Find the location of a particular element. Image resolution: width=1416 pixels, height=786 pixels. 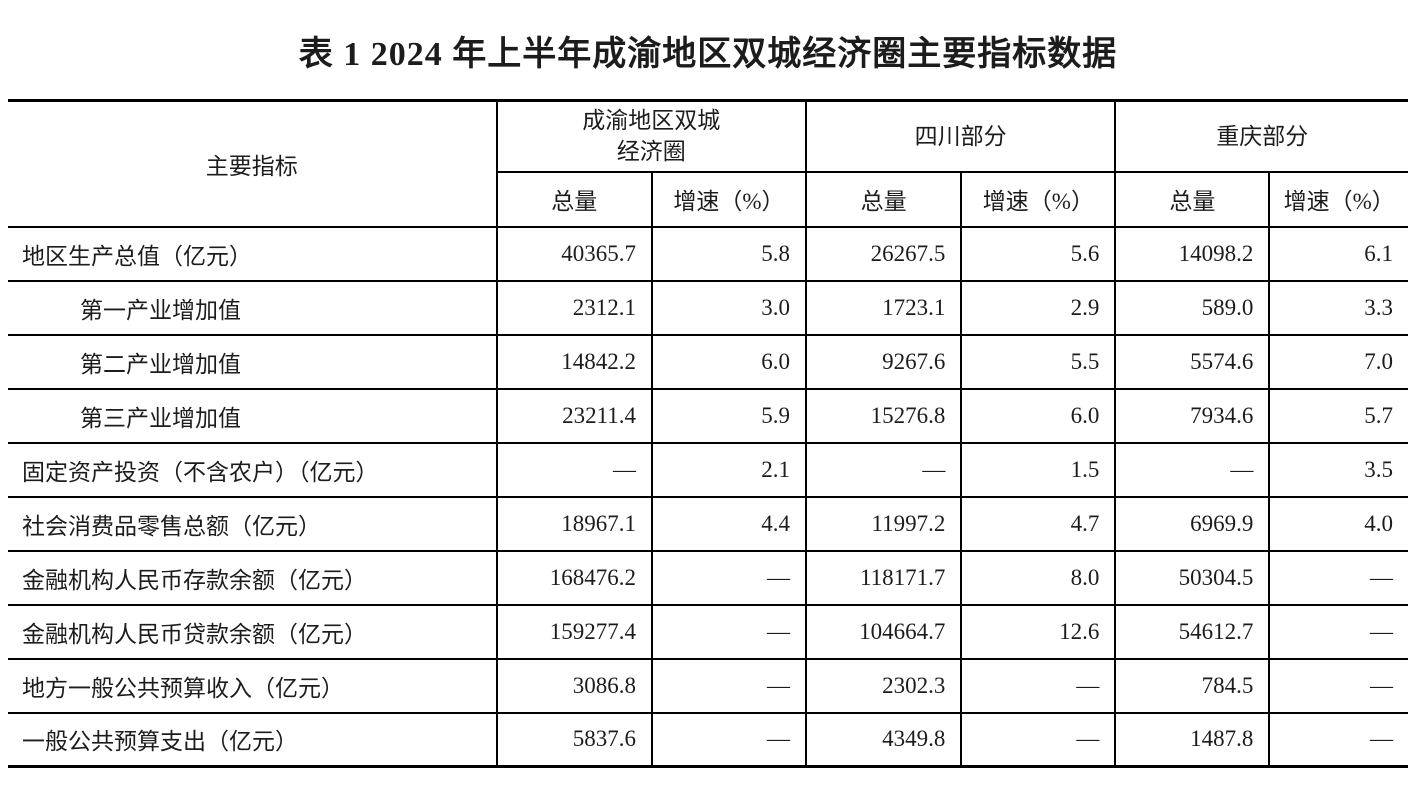

value-cell: 5.6 is located at coordinates (1038, 253).